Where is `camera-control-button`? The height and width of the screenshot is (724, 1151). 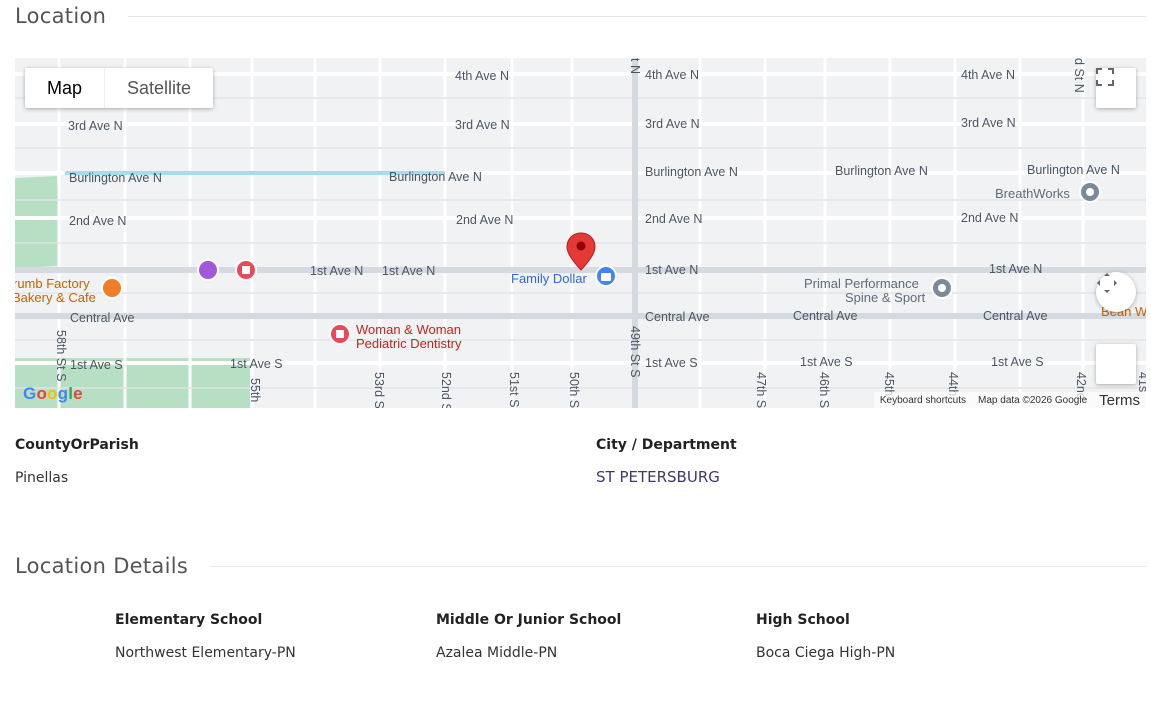 camera-control-button is located at coordinates (1116, 292).